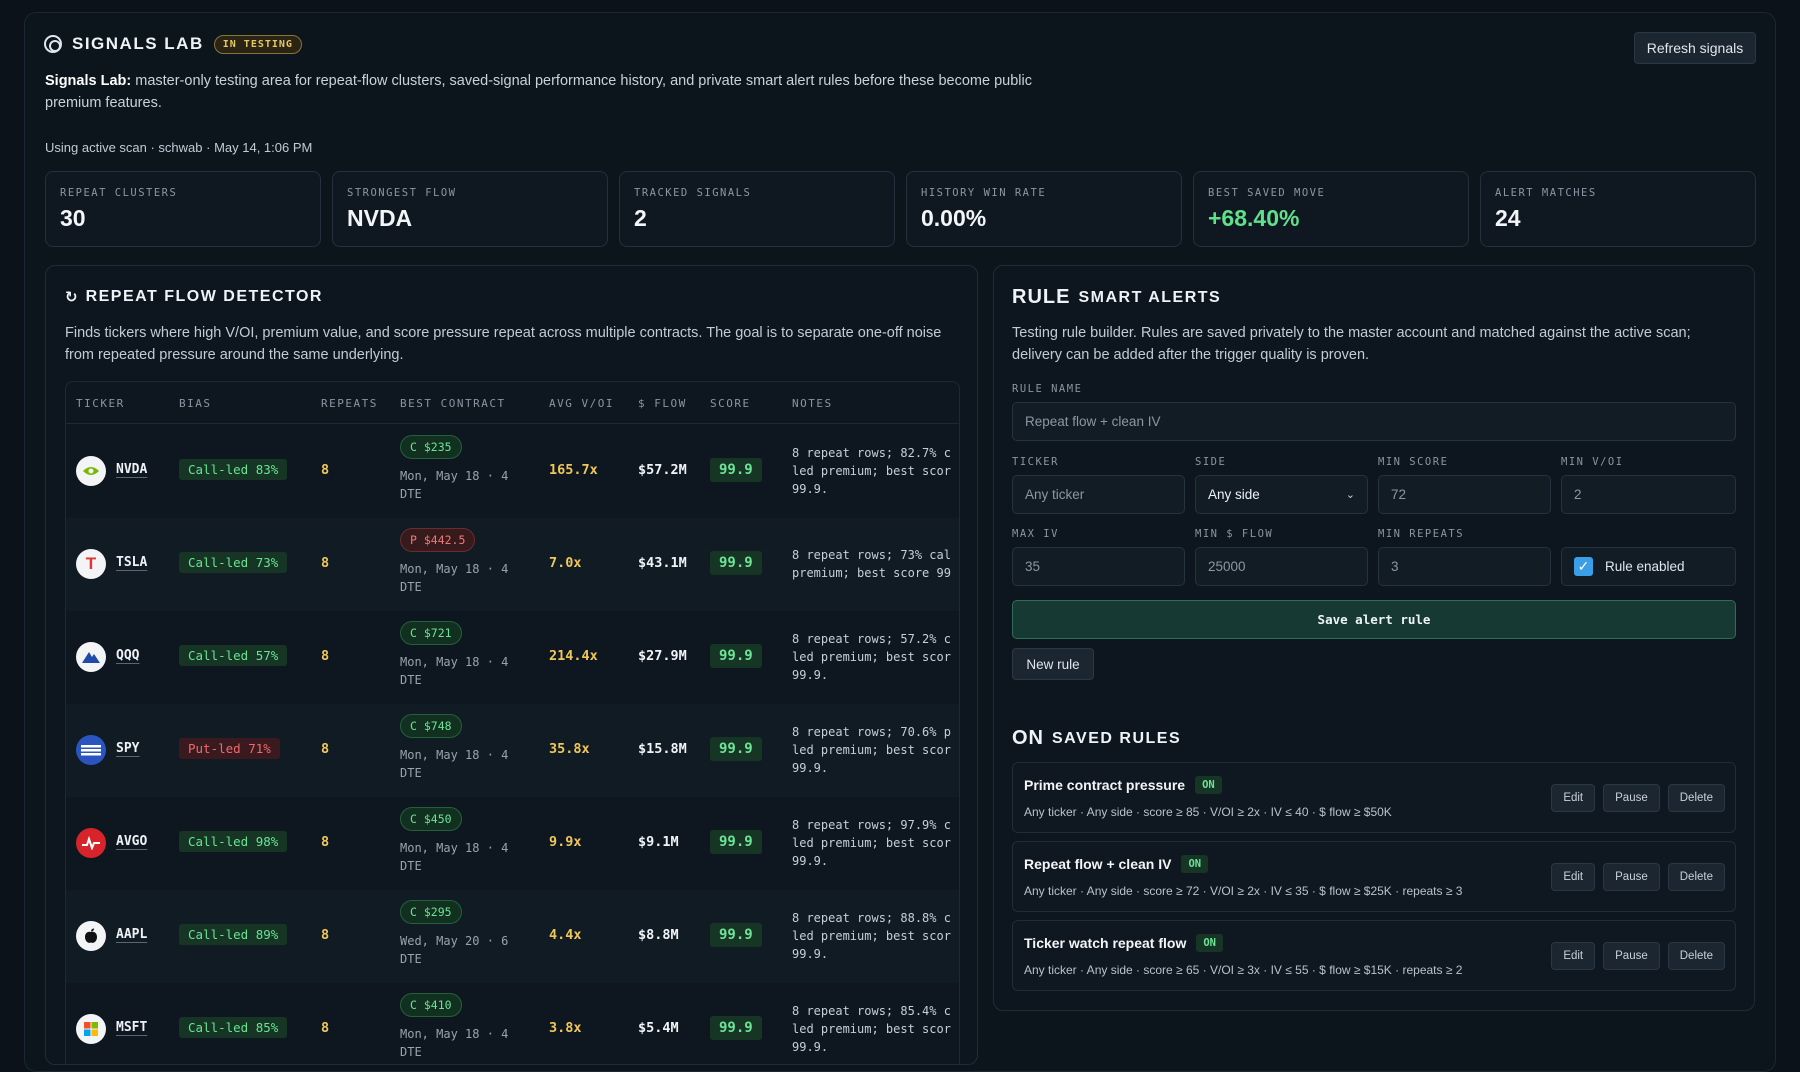 The width and height of the screenshot is (1800, 1072). Describe the element at coordinates (658, 935) in the screenshot. I see `flow-value: $8.8M` at that location.